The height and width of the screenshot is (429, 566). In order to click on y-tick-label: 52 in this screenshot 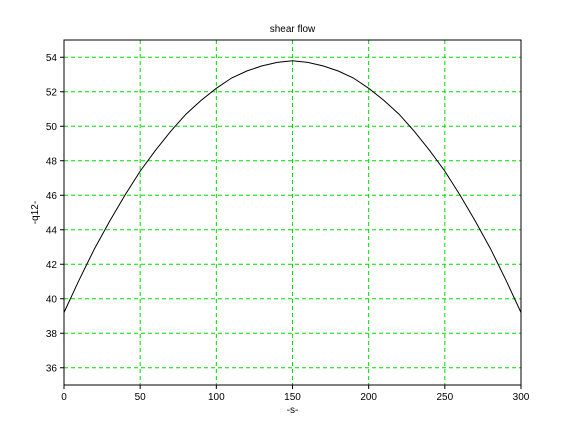, I will do `click(52, 92)`.